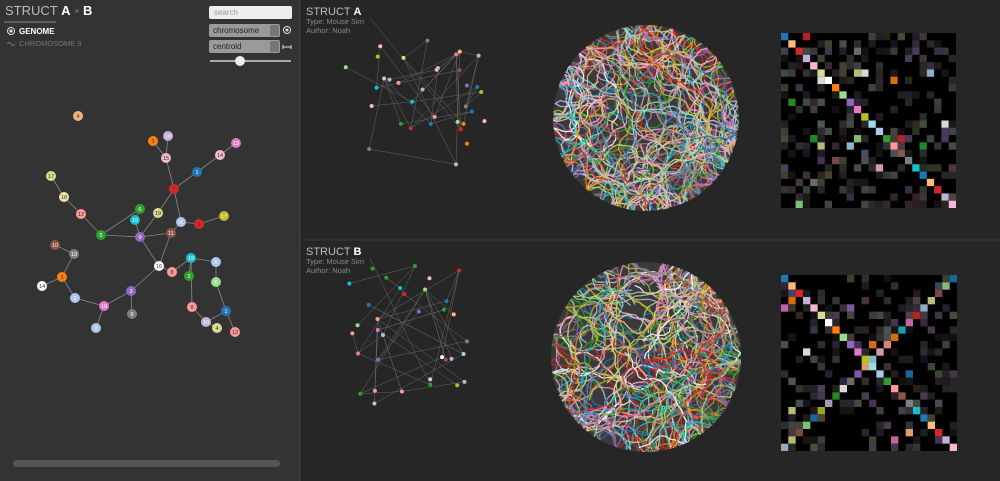 The image size is (1000, 481). I want to click on target-icon, so click(287, 30).